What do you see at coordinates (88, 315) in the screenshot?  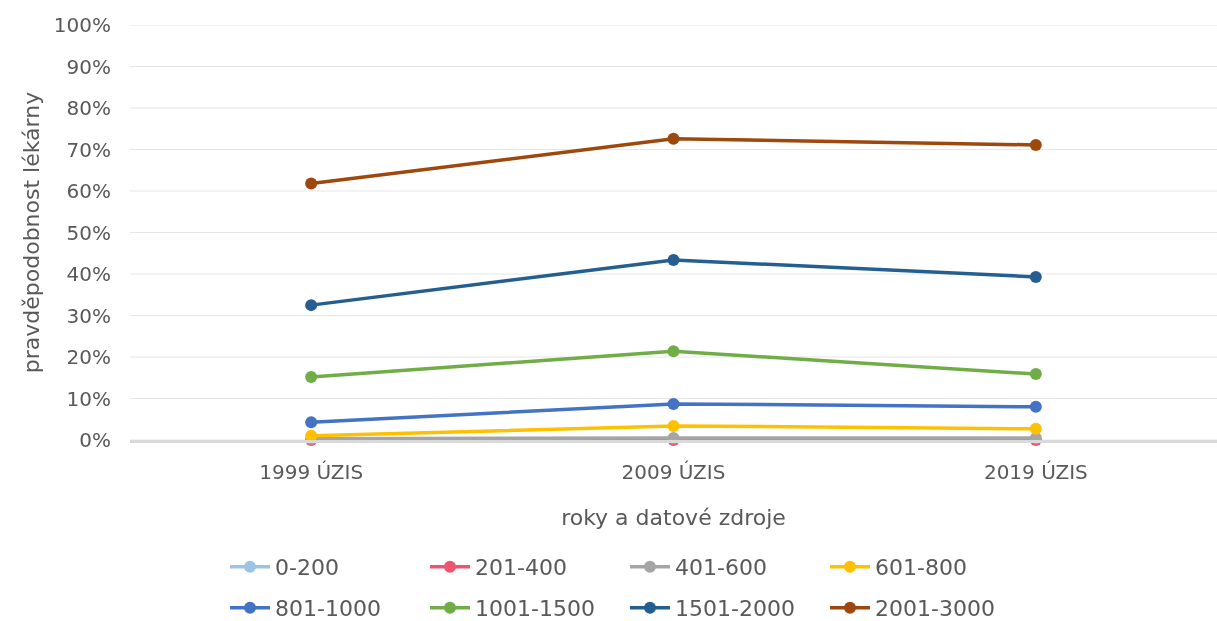 I see `y-tick-label: 30%` at bounding box center [88, 315].